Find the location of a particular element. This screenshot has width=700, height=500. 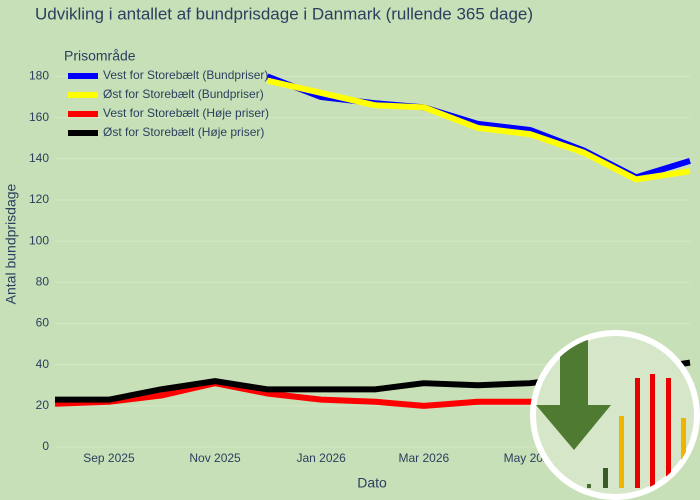

x-tick-label: Nov 2025 is located at coordinates (215, 458).